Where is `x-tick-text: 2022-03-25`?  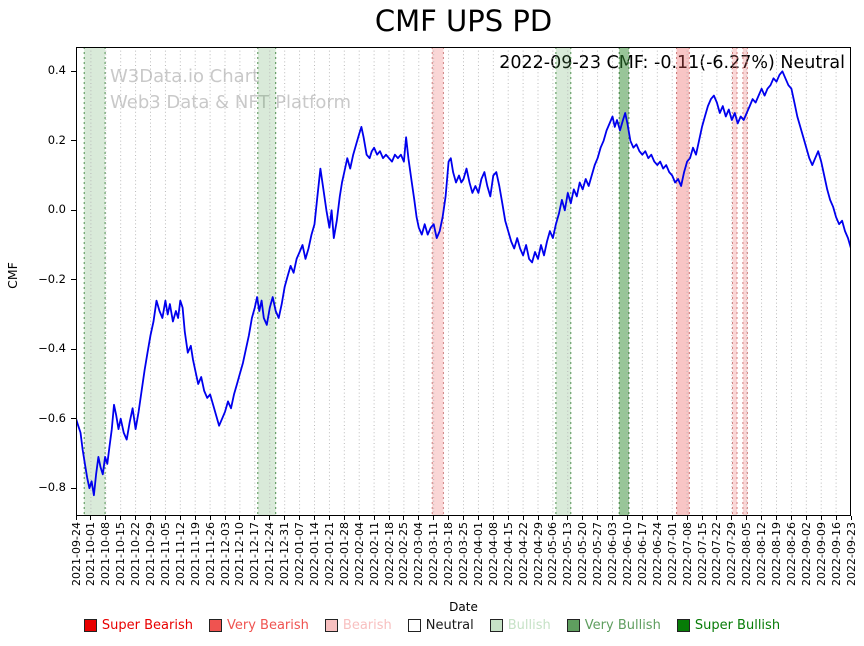 x-tick-text: 2022-03-25 is located at coordinates (463, 554).